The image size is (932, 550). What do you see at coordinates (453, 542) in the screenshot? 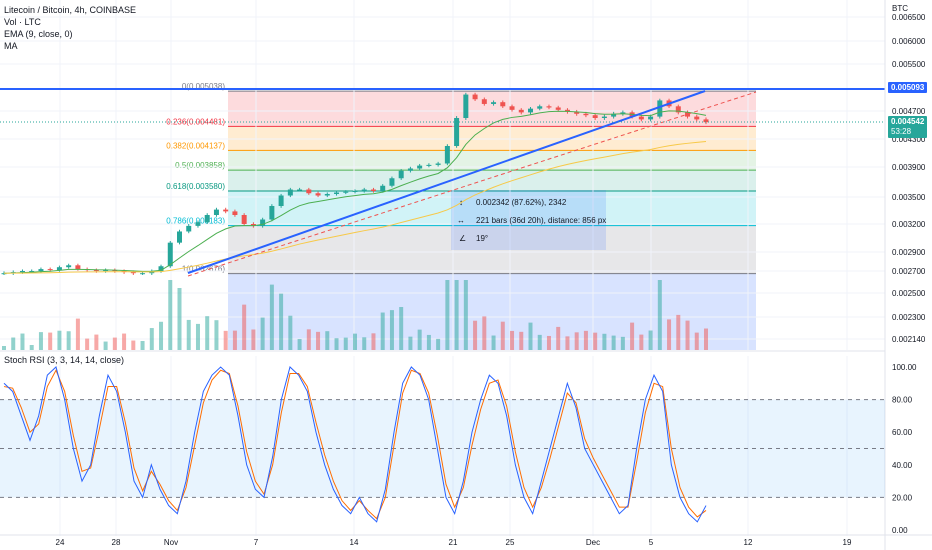
I see `time-tick-label: 21` at bounding box center [453, 542].